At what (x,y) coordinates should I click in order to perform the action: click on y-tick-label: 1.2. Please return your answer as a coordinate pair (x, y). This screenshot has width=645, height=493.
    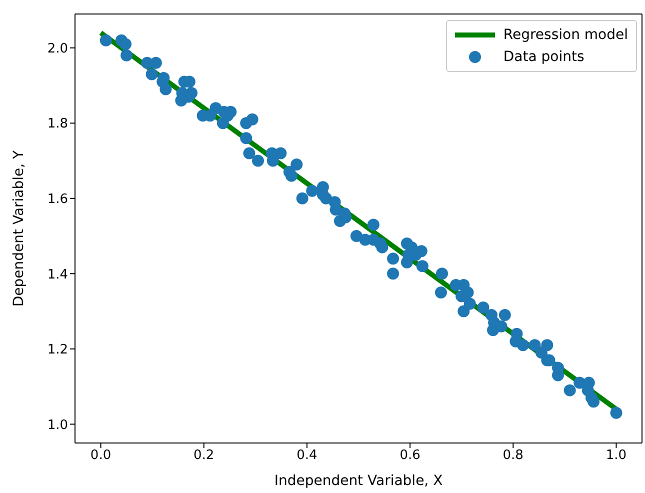
    Looking at the image, I should click on (57, 350).